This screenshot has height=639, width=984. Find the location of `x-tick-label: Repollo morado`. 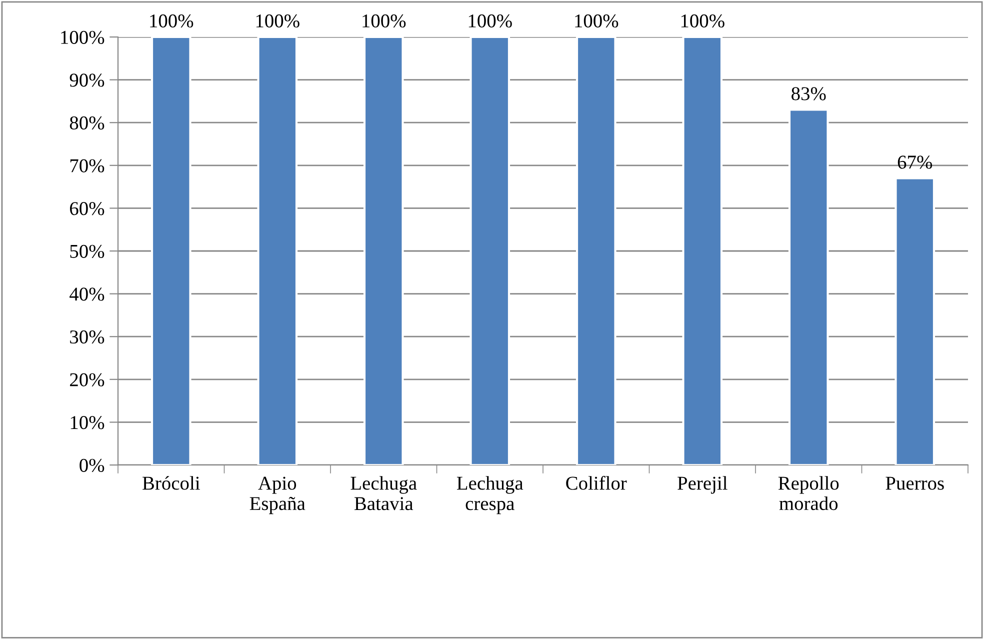

x-tick-label: Repollo morado is located at coordinates (808, 493).